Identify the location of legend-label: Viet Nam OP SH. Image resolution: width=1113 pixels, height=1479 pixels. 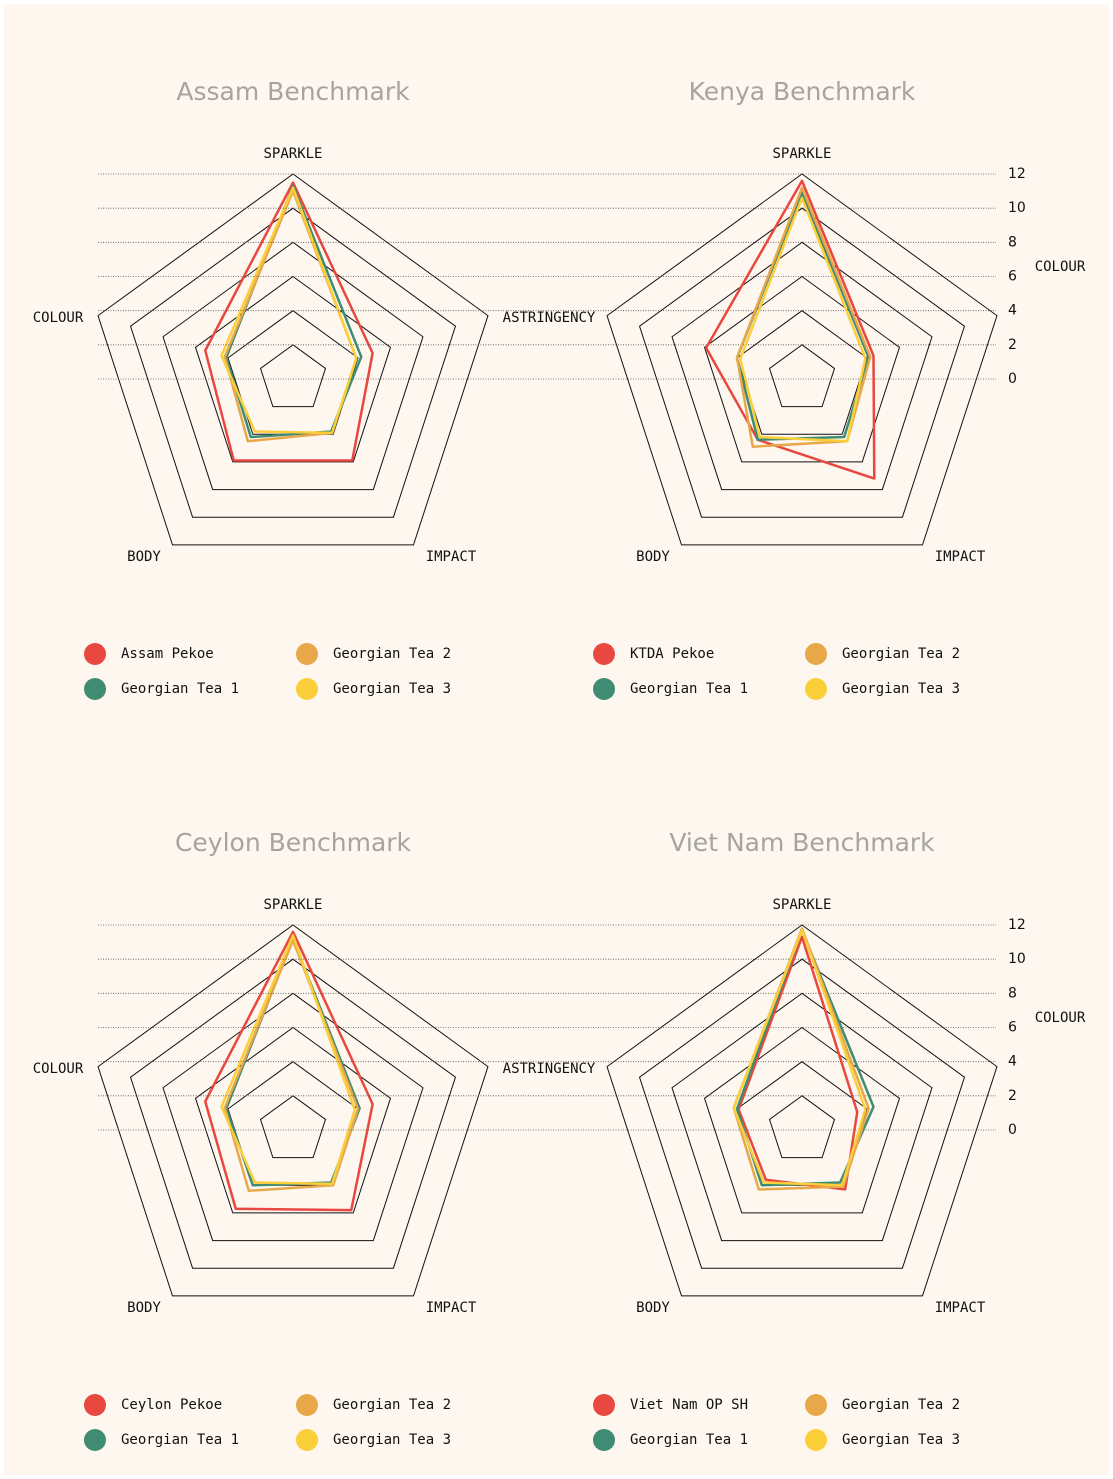
(689, 1405).